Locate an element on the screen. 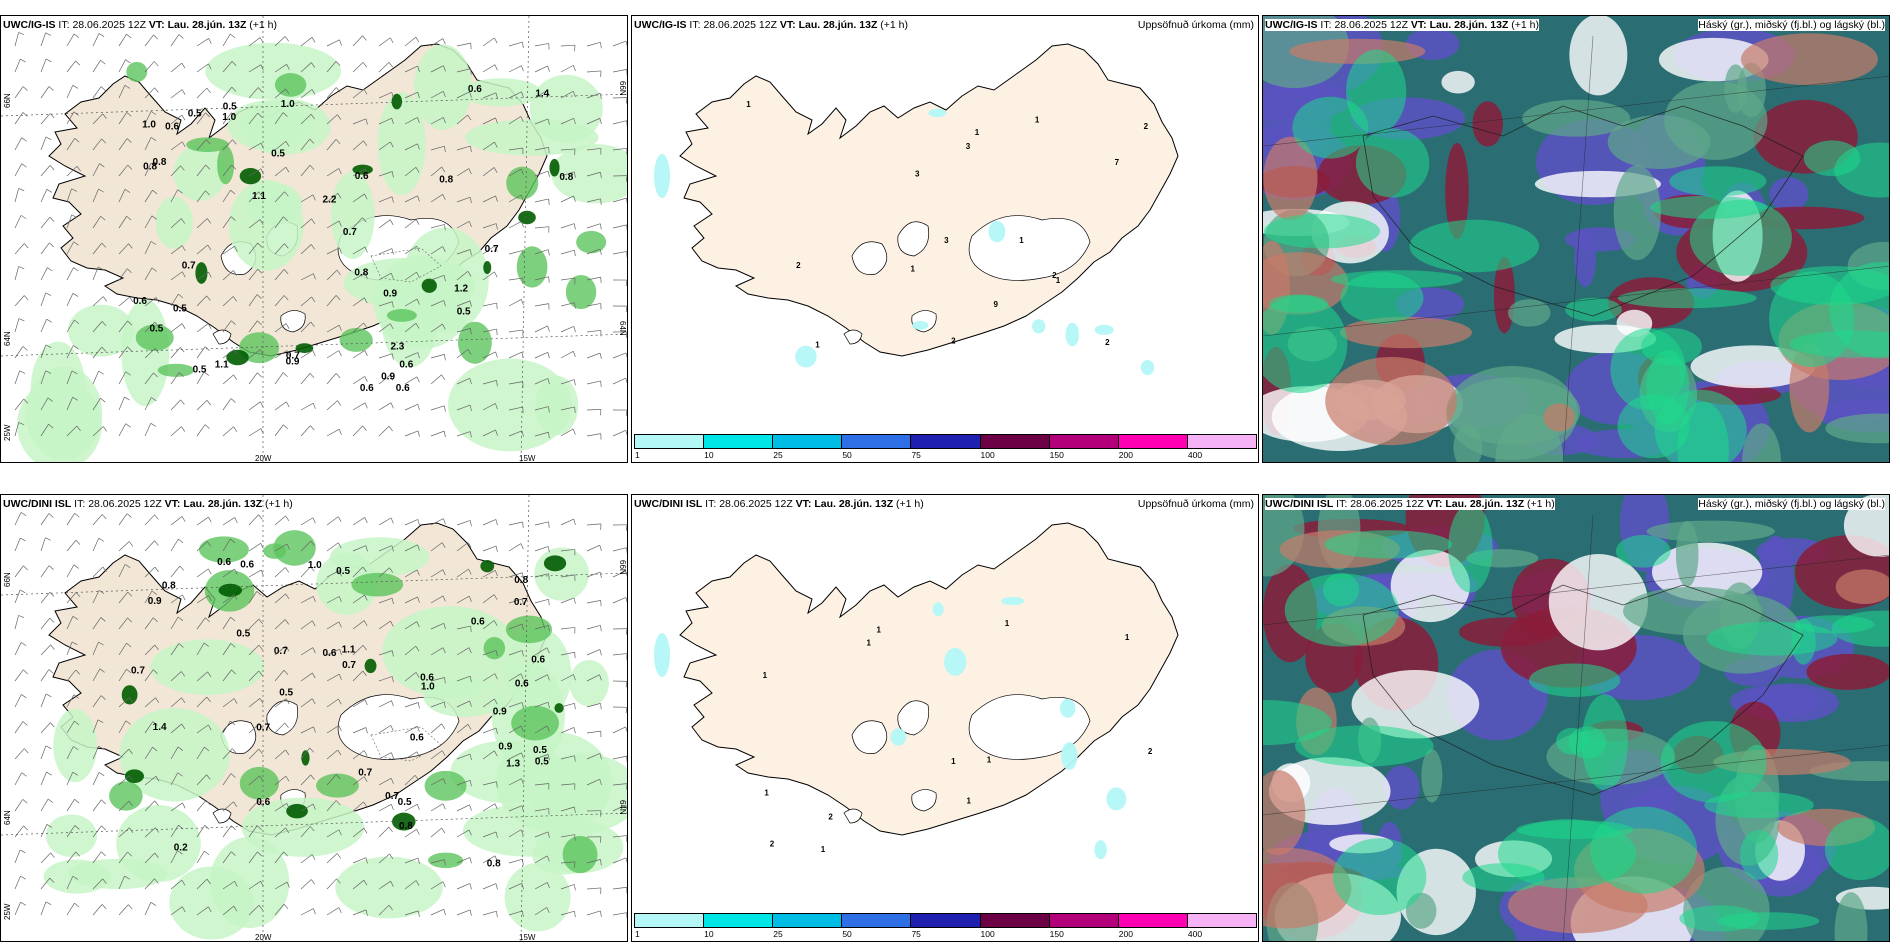  value-label: 0.5 is located at coordinates (405, 802).